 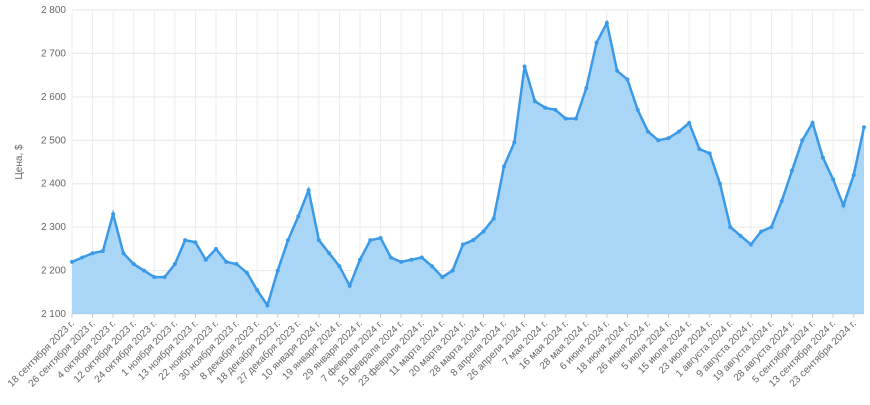 What do you see at coordinates (53, 314) in the screenshot?
I see `y-tick-label: 2 100` at bounding box center [53, 314].